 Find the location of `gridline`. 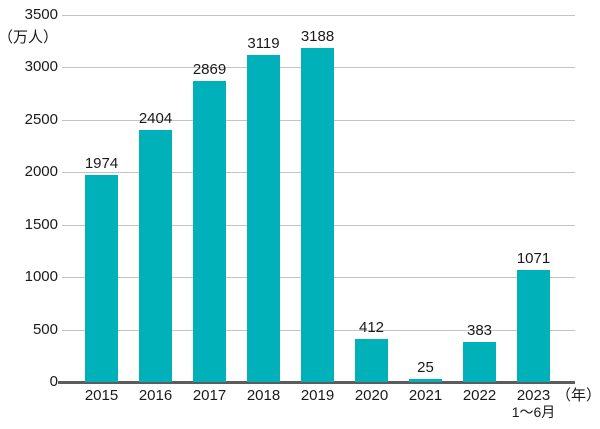

gridline is located at coordinates (318, 15).